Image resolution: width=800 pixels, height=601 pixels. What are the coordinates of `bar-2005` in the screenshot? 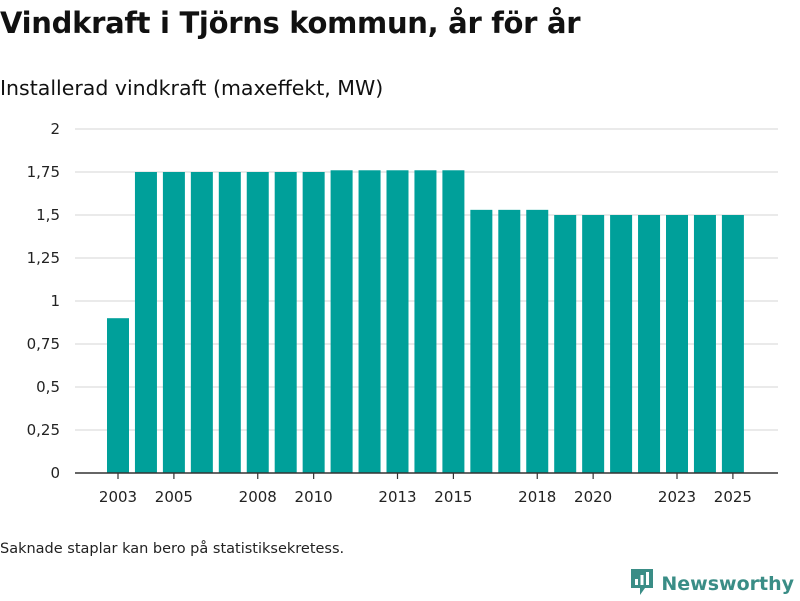 It's located at (173, 322).